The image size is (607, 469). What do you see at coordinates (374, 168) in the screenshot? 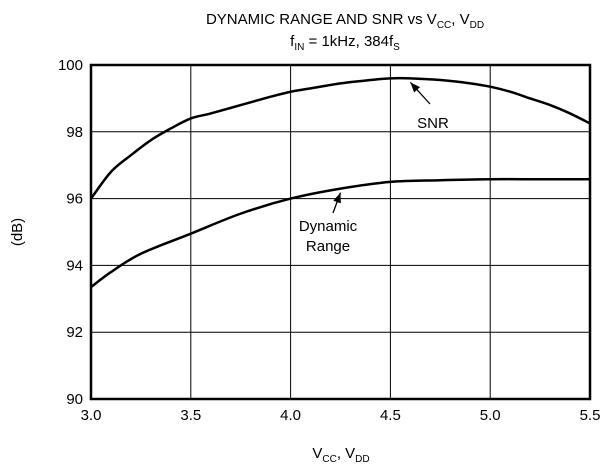
I see `annotations: SNR Dynamic Range` at bounding box center [374, 168].